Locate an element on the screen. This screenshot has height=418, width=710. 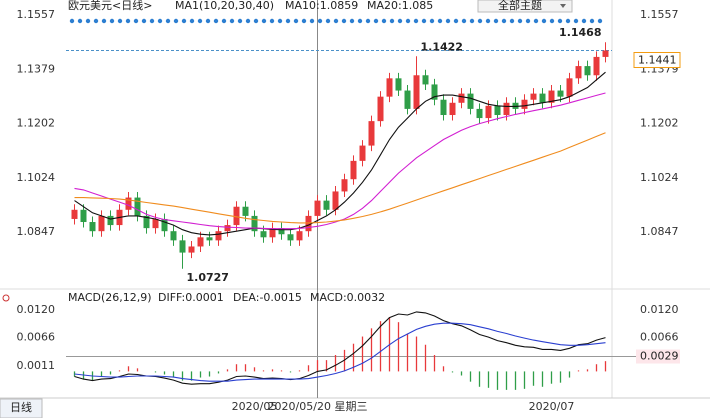
y-tick-label: 0.0120 is located at coordinates (36, 309).